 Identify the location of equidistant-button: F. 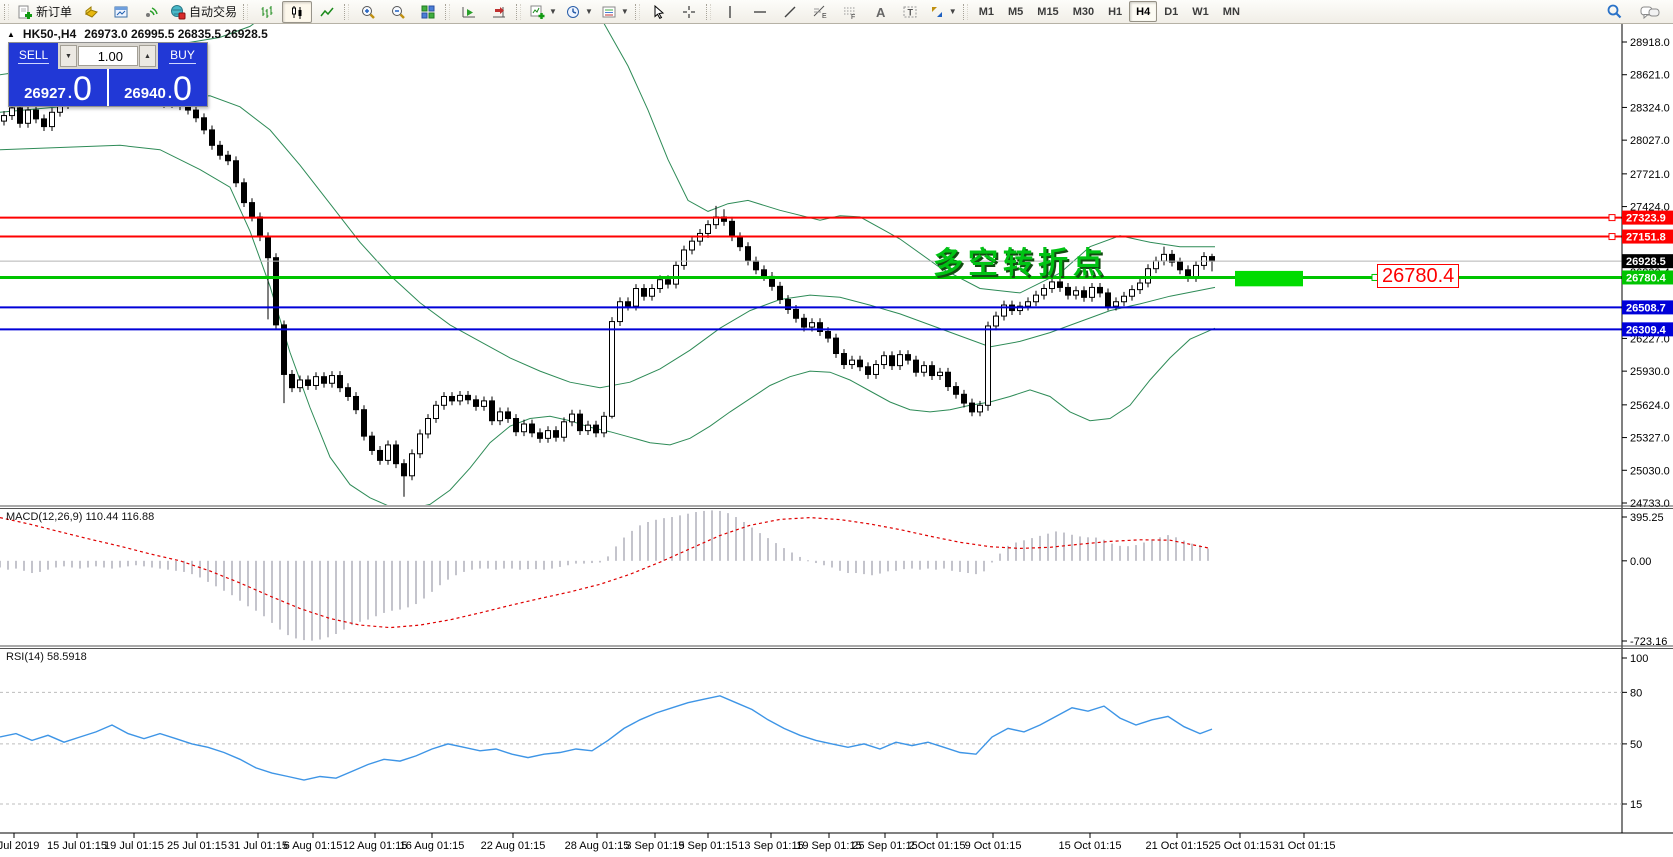
(850, 12).